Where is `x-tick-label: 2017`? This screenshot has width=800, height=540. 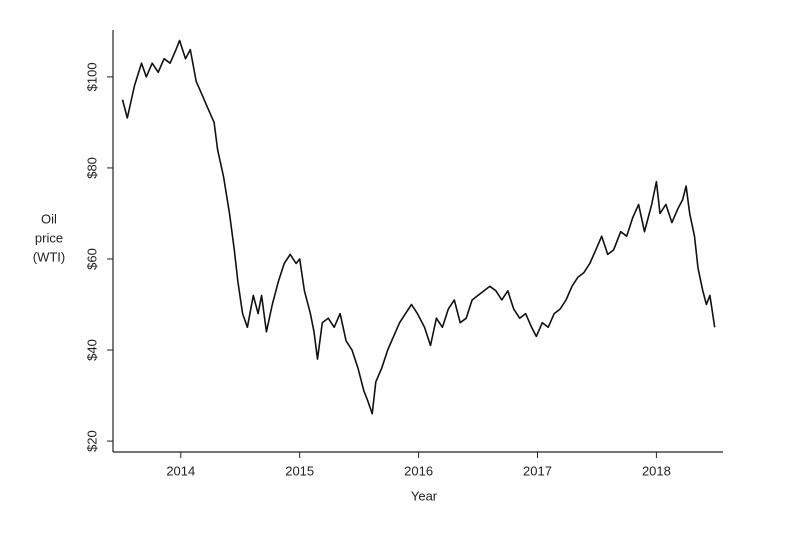 x-tick-label: 2017 is located at coordinates (537, 470).